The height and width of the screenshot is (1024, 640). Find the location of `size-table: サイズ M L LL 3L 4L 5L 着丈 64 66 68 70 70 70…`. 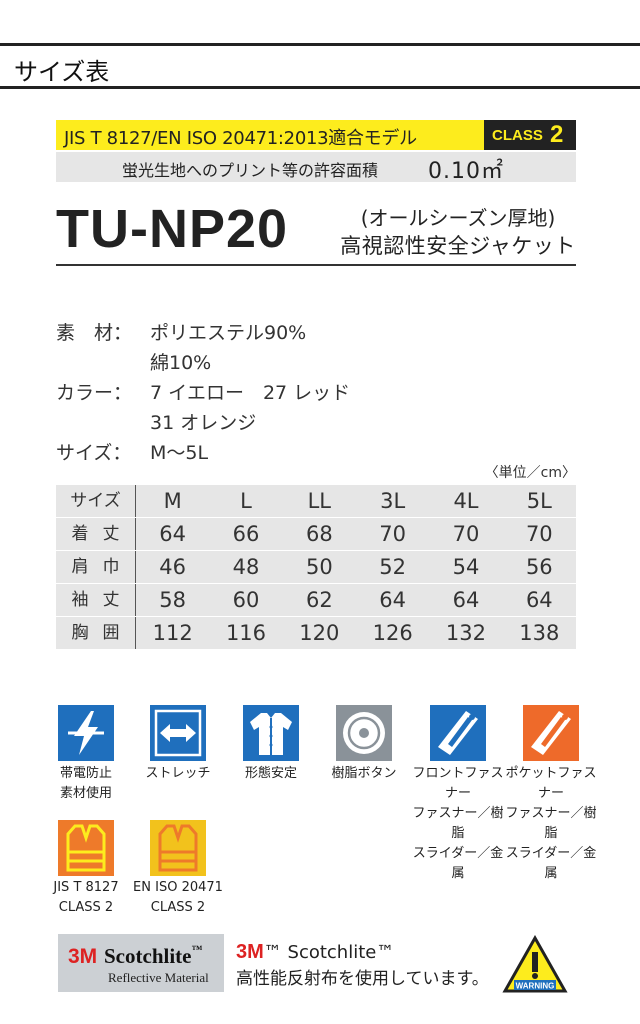

size-table: サイズ M L LL 3L 4L 5L 着丈 64 66 68 70 70 70… is located at coordinates (316, 567).